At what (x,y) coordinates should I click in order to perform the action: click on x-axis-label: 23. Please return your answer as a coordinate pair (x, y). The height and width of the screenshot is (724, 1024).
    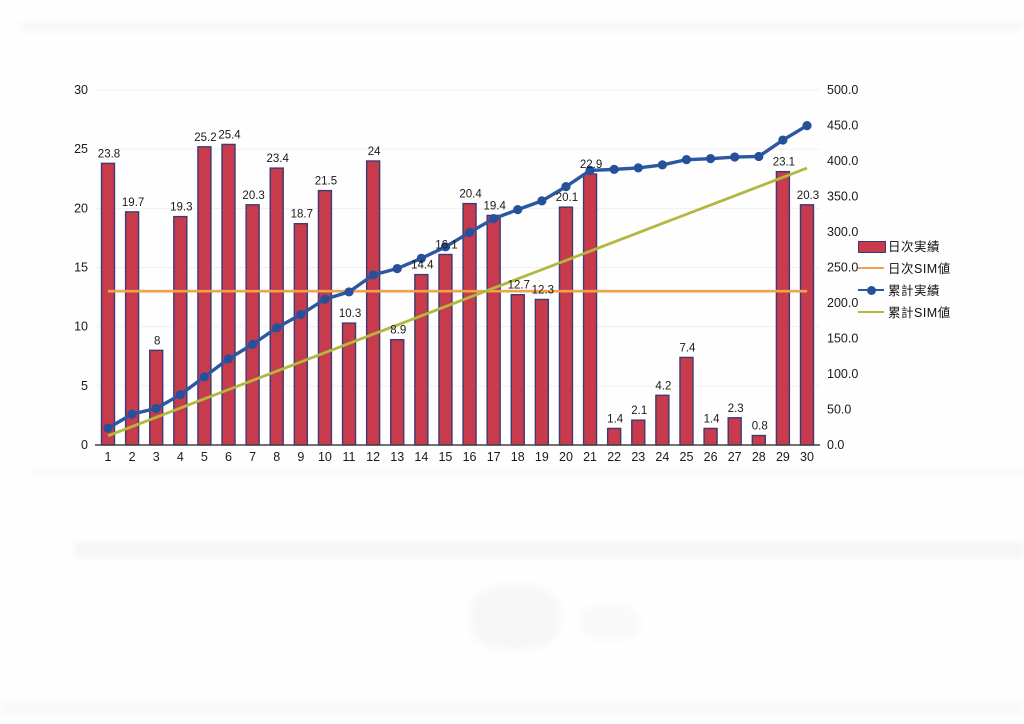
    Looking at the image, I should click on (638, 457).